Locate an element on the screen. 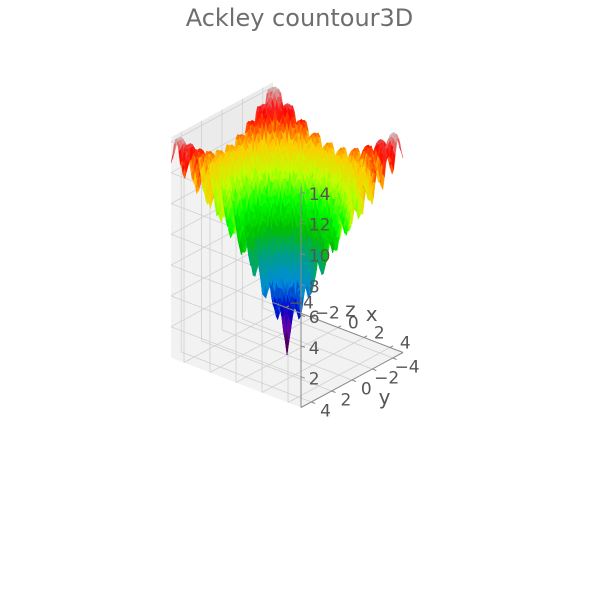 The image size is (599, 591). x-axis-label: x is located at coordinates (372, 314).